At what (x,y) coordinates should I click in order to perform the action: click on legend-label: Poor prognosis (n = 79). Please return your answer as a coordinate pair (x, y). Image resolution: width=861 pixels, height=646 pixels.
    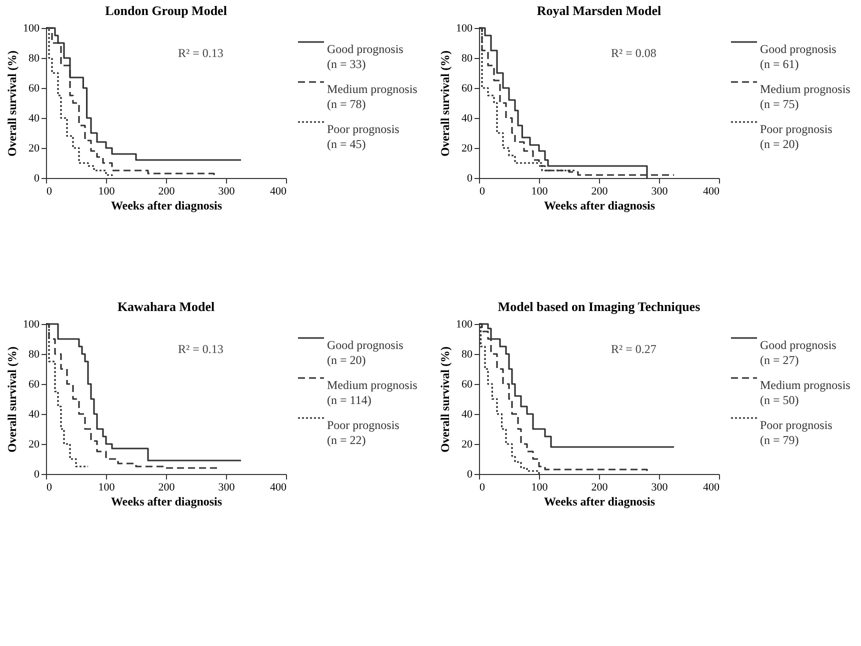
    Looking at the image, I should click on (796, 432).